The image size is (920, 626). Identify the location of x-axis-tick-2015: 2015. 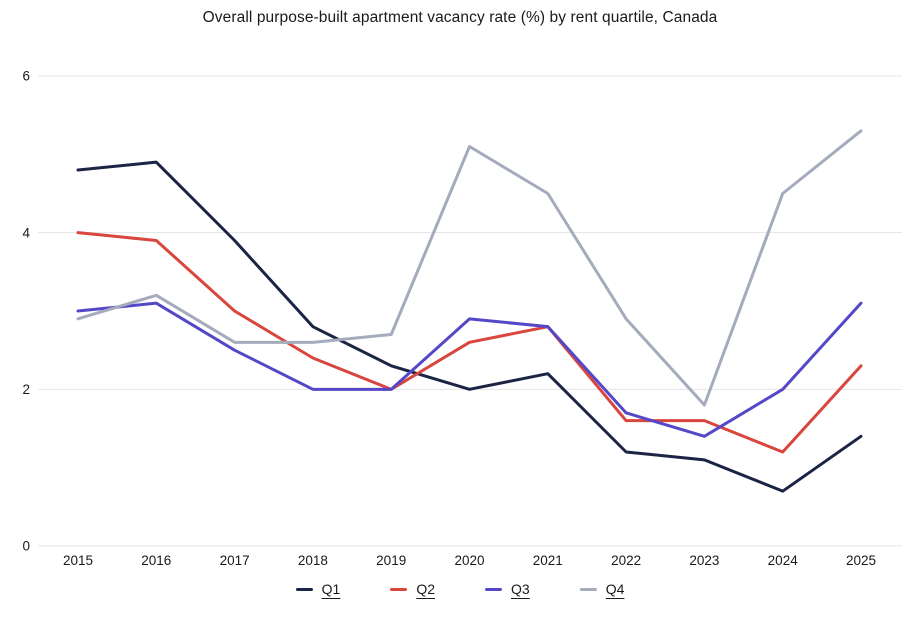
(78, 560).